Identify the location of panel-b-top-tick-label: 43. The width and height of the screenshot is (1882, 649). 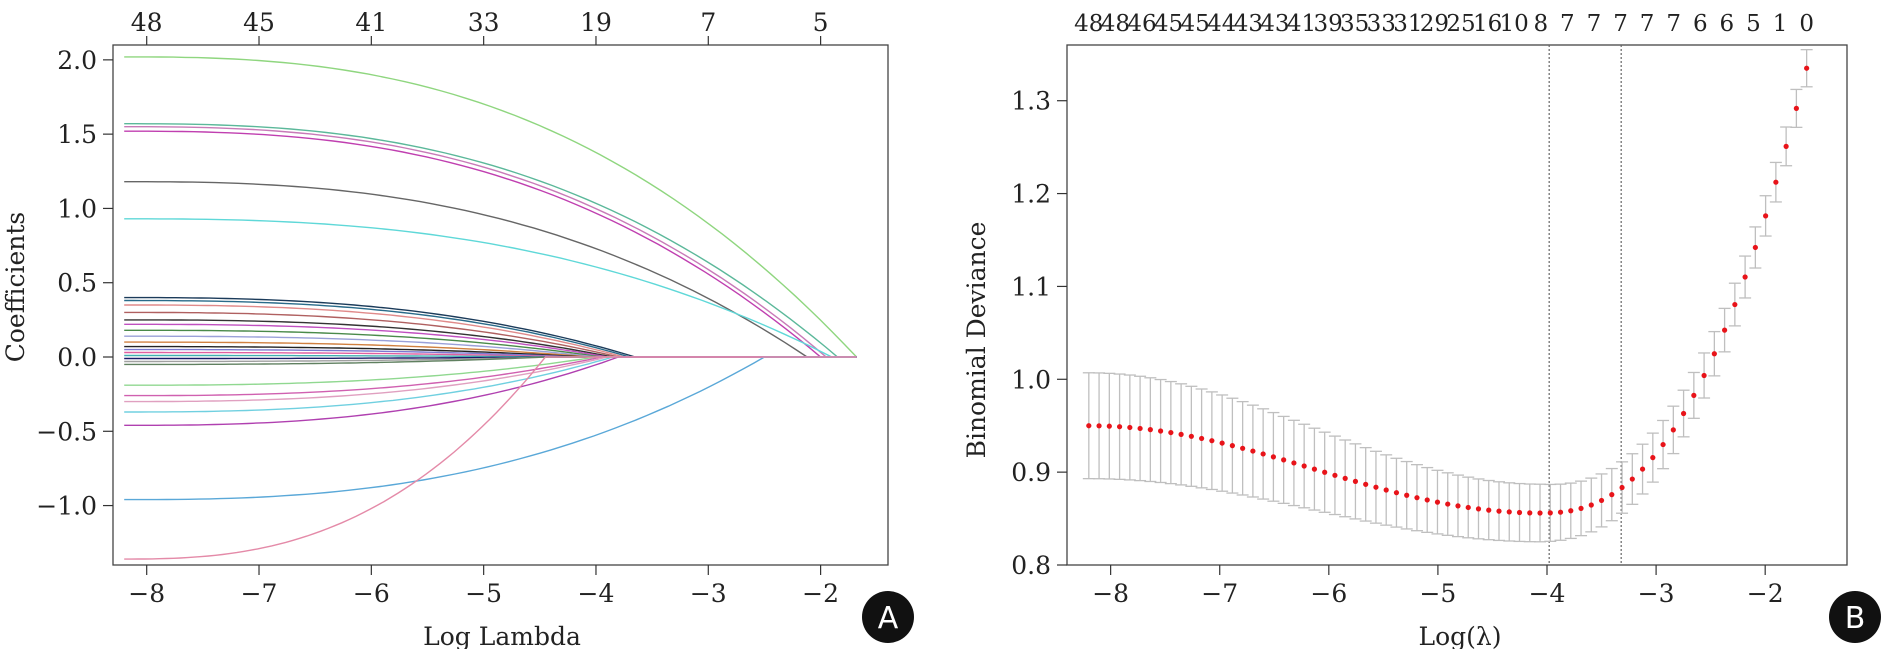
(1248, 24).